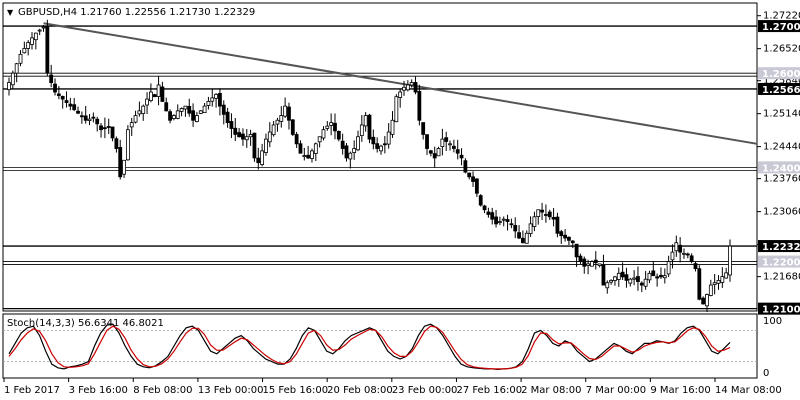  I want to click on stoch-series-line, so click(369, 347).